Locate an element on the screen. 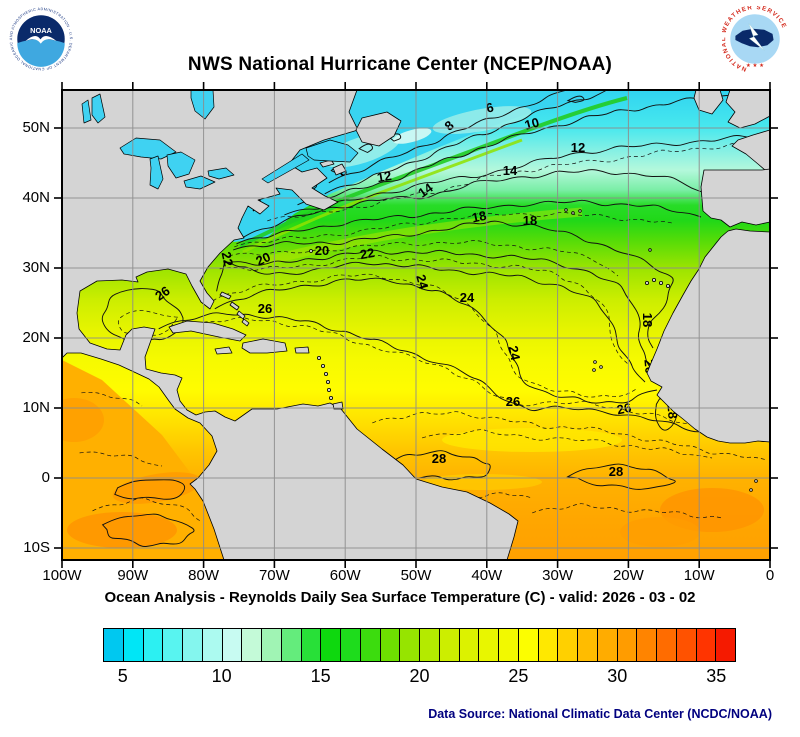  noaa-seagull-icon is located at coordinates (41, 40).